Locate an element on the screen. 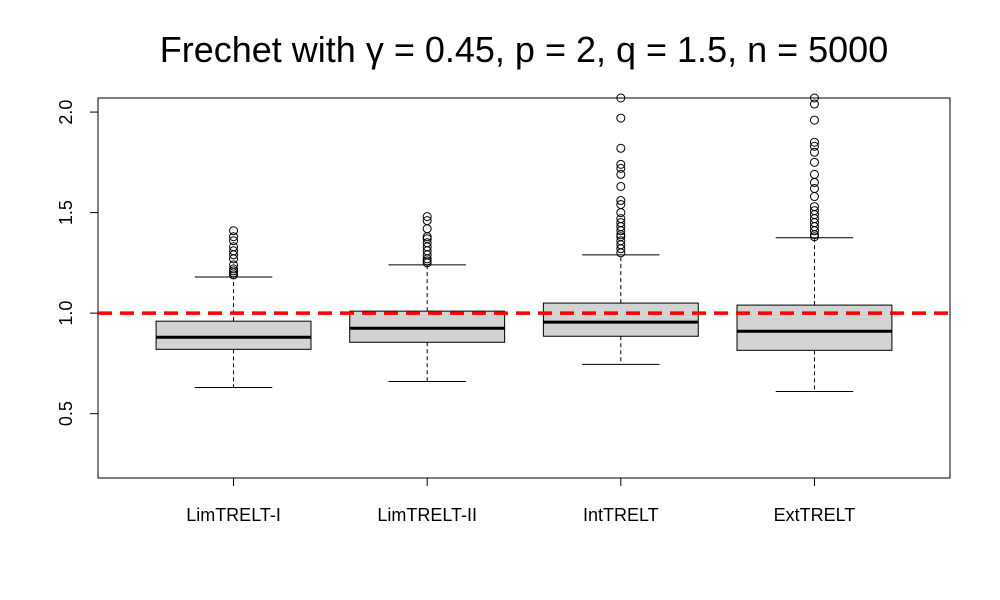 The image size is (1000, 600). x-tick-label: IntTRELT is located at coordinates (621, 515).